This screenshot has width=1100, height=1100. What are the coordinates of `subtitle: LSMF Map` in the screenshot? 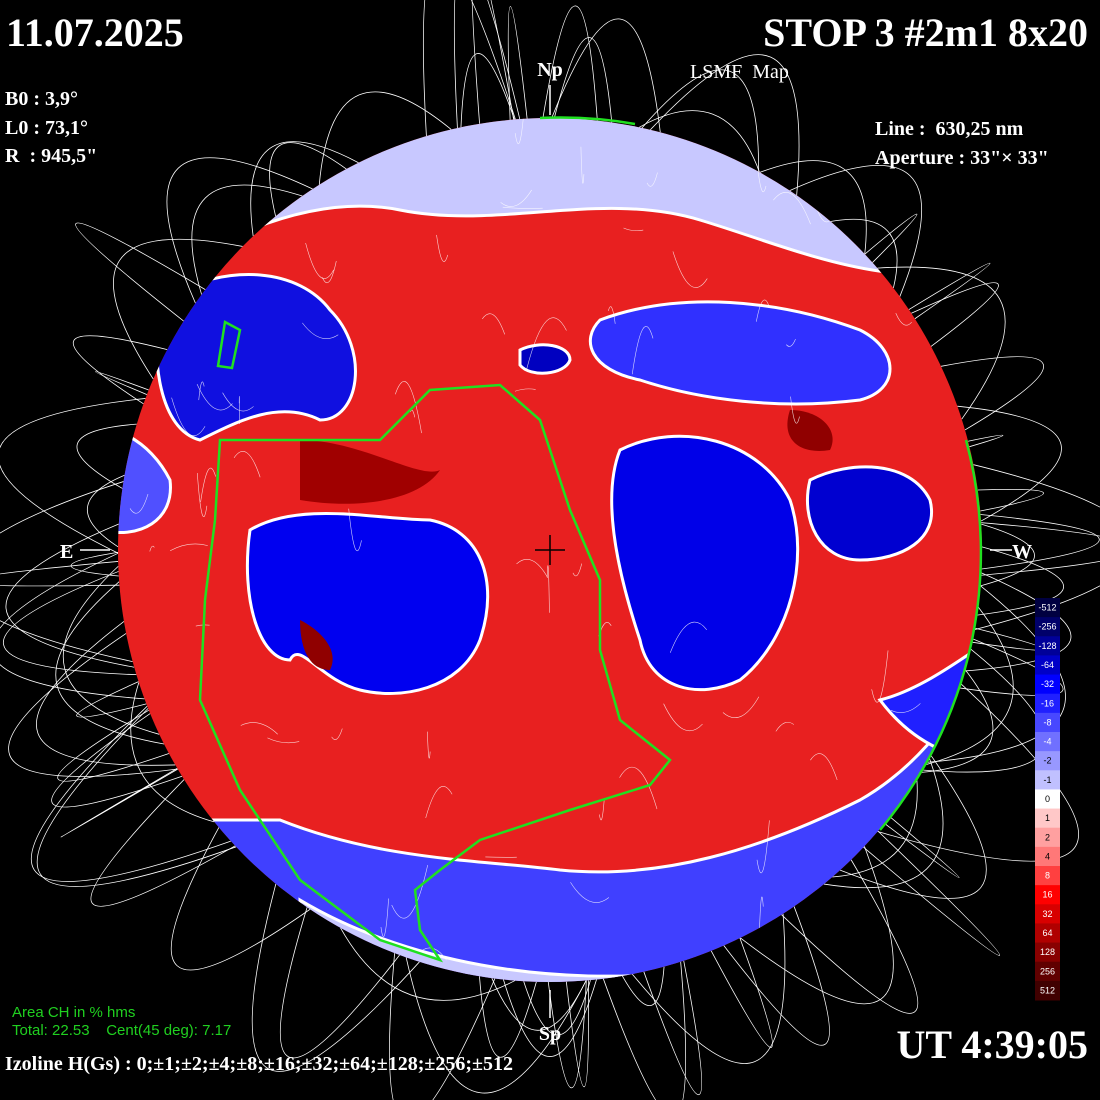 It's located at (739, 72).